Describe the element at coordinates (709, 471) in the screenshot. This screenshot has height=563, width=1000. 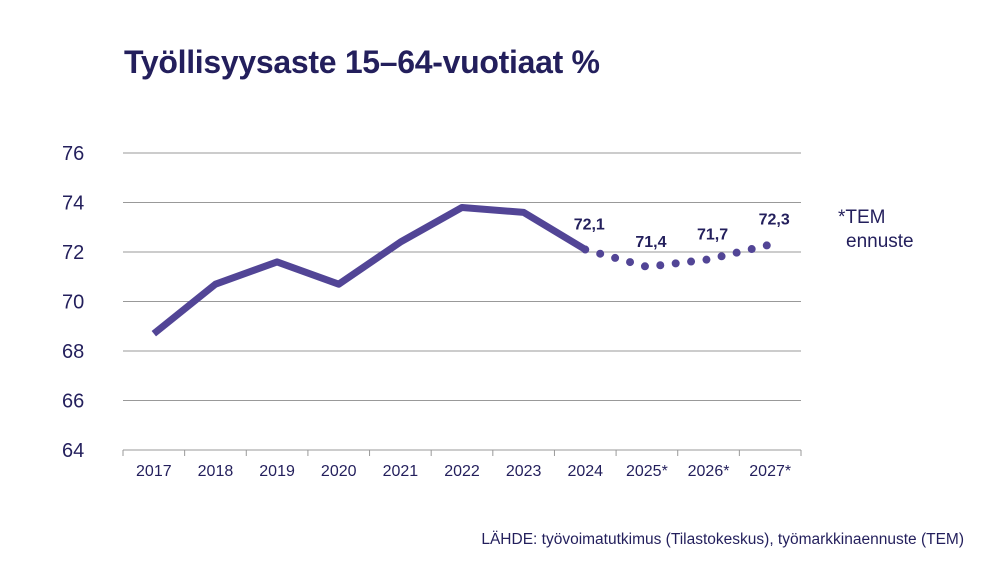
I see `x-tick-label: 2026*` at that location.